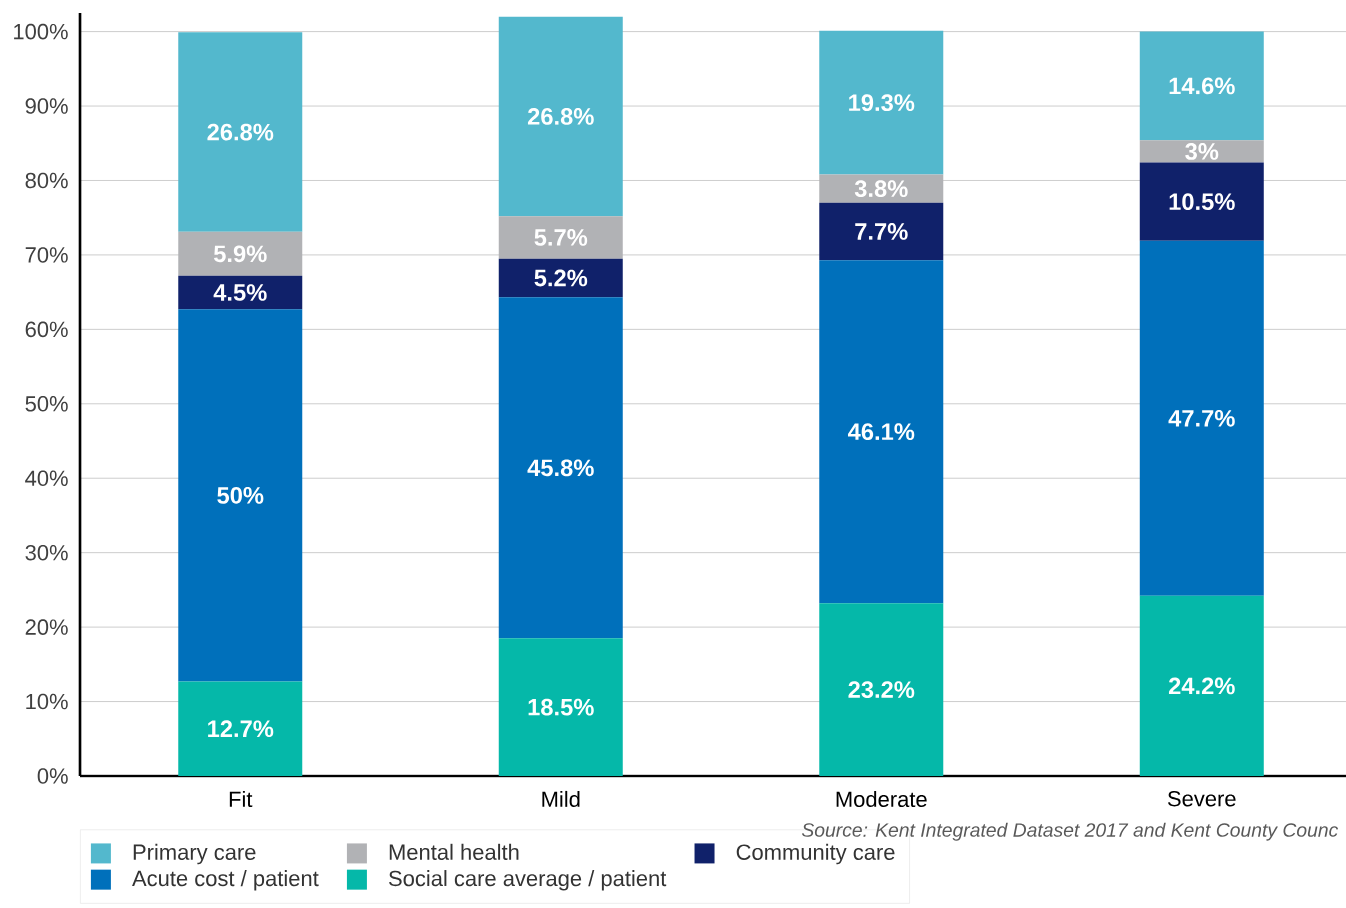 This screenshot has width=1346, height=908. I want to click on source-note: Source: Kent Integrated Dataset 2017 and Kent County Counc, so click(1070, 831).